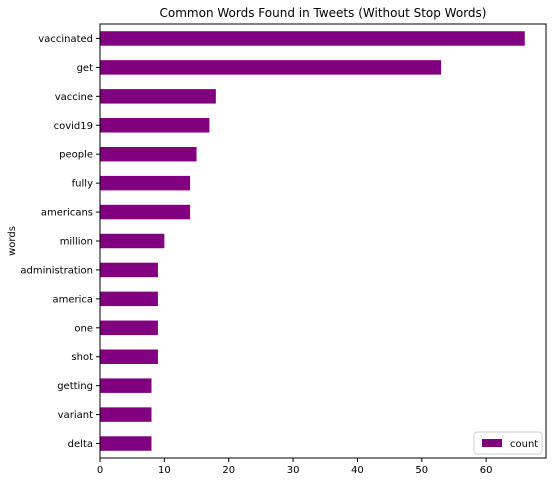 The image size is (554, 482). What do you see at coordinates (129, 299) in the screenshot?
I see `bar-america` at bounding box center [129, 299].